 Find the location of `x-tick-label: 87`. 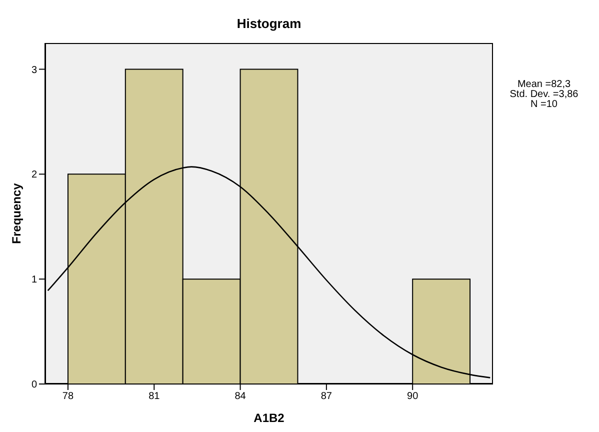

x-tick-label: 87 is located at coordinates (326, 396).